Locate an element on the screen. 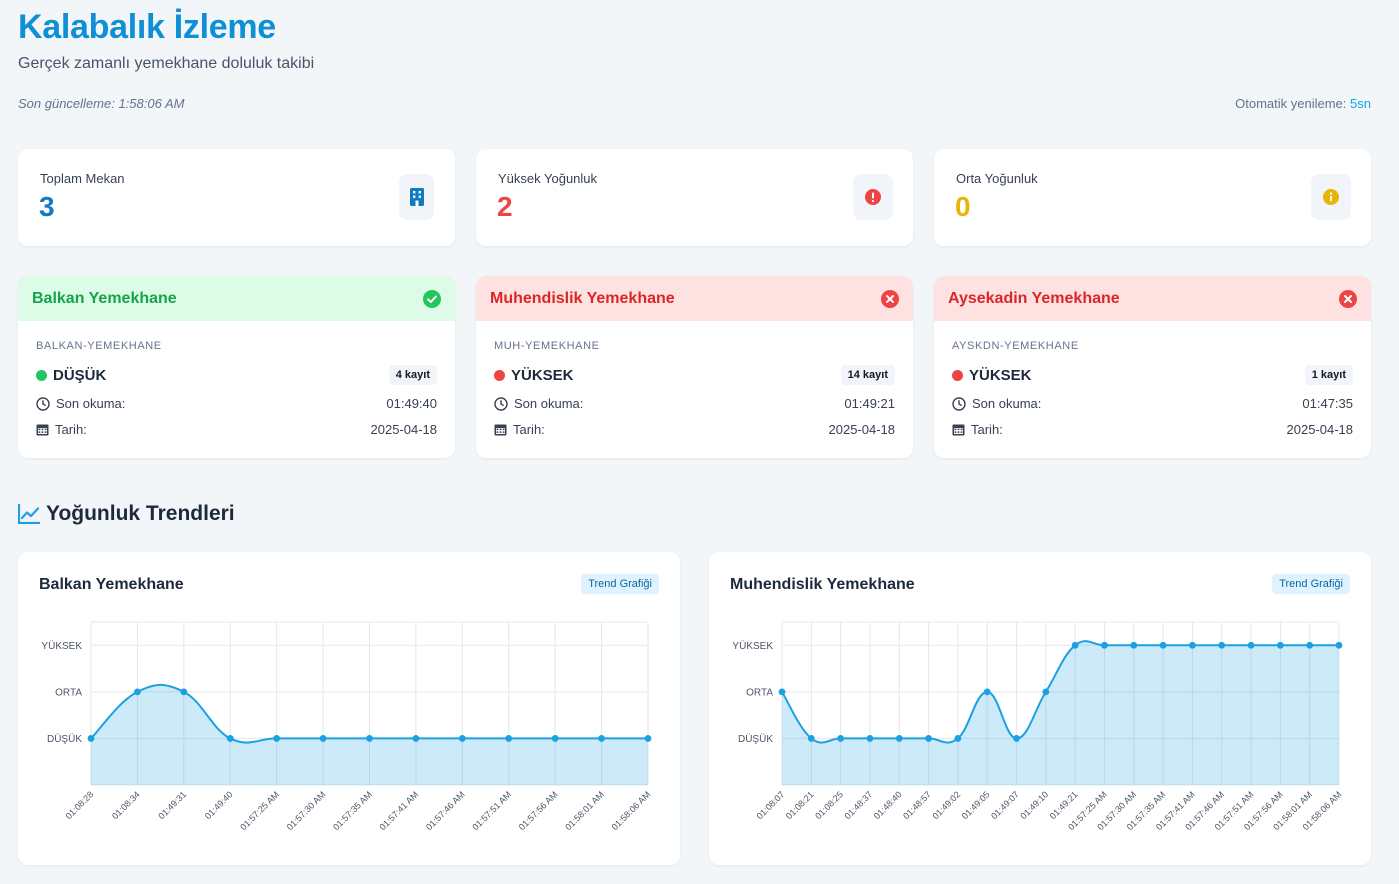  y-tick-label: DÜŞÜK is located at coordinates (755, 739).